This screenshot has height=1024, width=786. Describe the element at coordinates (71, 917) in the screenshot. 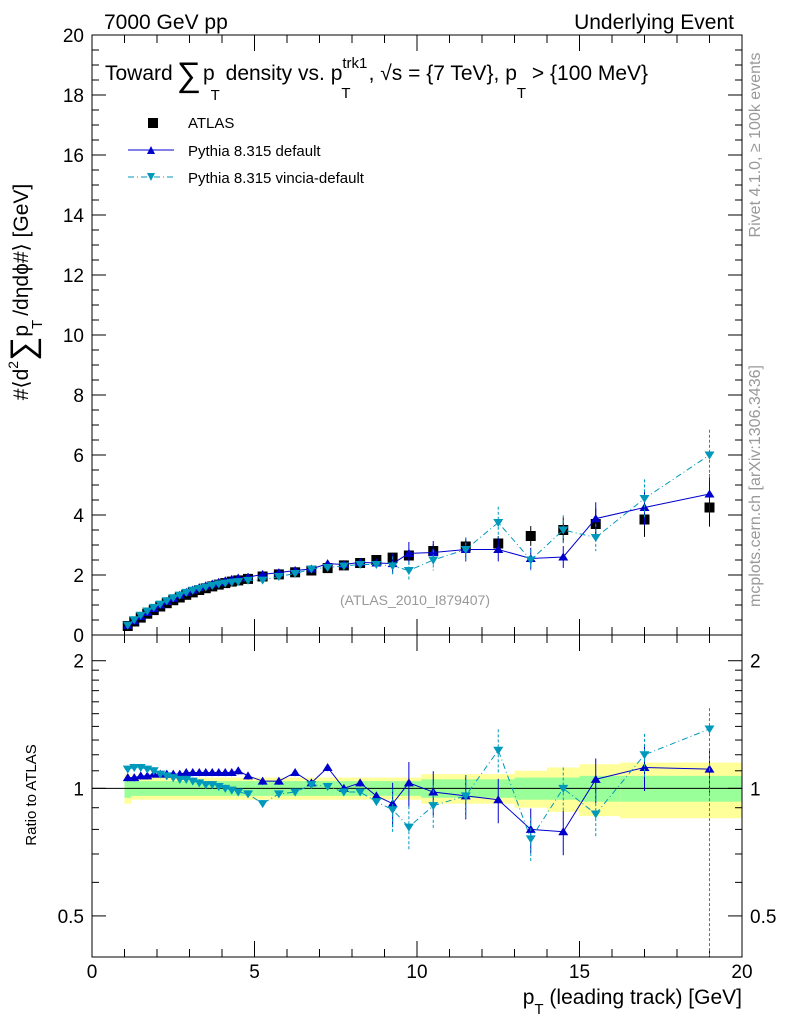

I see `ratio-y-tick-label-left: 0.5` at that location.